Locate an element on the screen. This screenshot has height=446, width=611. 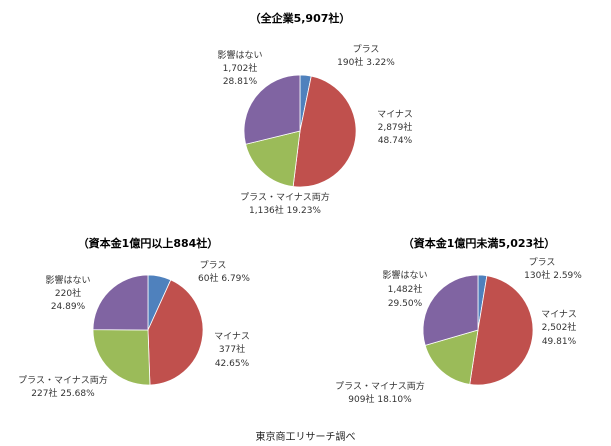
slice-label-plus-values: 60社 6.79% is located at coordinates (224, 278).